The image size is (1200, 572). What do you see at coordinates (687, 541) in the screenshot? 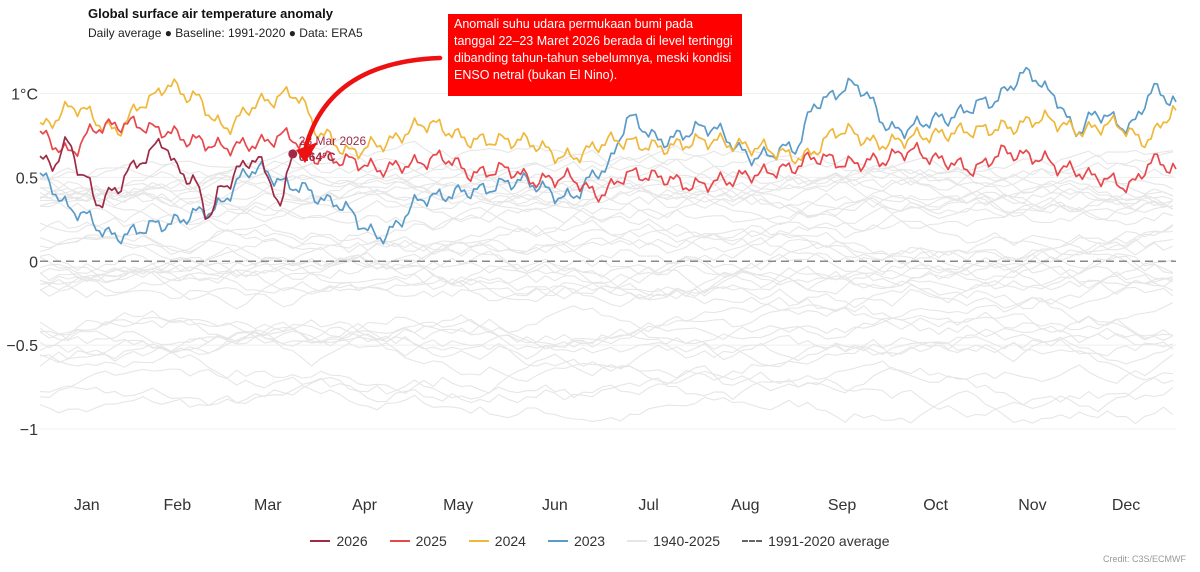
I see `legend-label: 1940-2025` at bounding box center [687, 541].